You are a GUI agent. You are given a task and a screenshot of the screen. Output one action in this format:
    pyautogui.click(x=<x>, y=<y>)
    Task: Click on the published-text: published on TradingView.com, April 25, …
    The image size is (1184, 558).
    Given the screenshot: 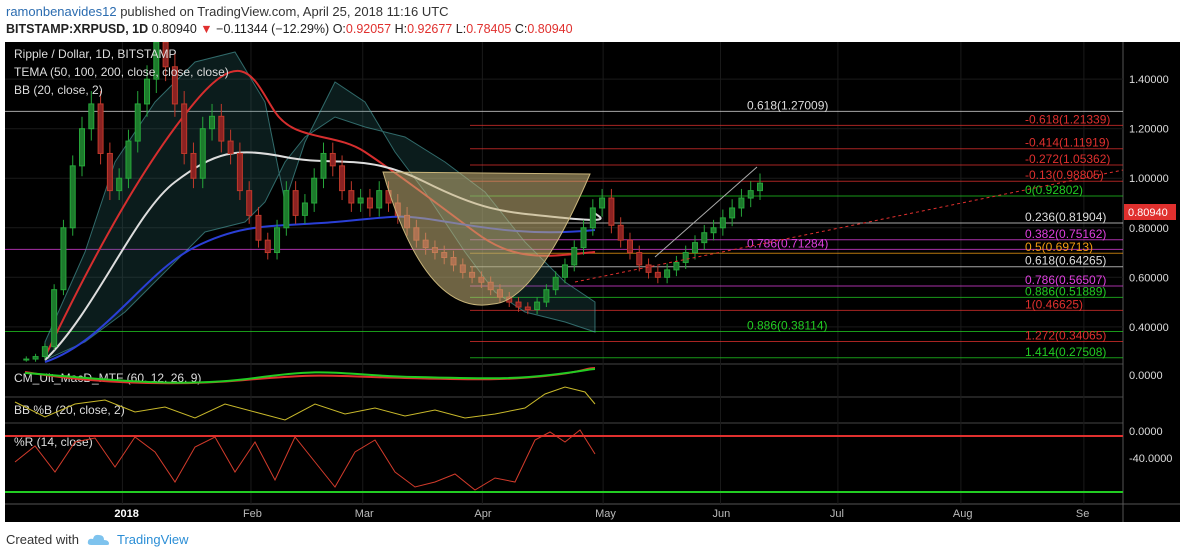 What is the action you would take?
    pyautogui.click(x=284, y=11)
    